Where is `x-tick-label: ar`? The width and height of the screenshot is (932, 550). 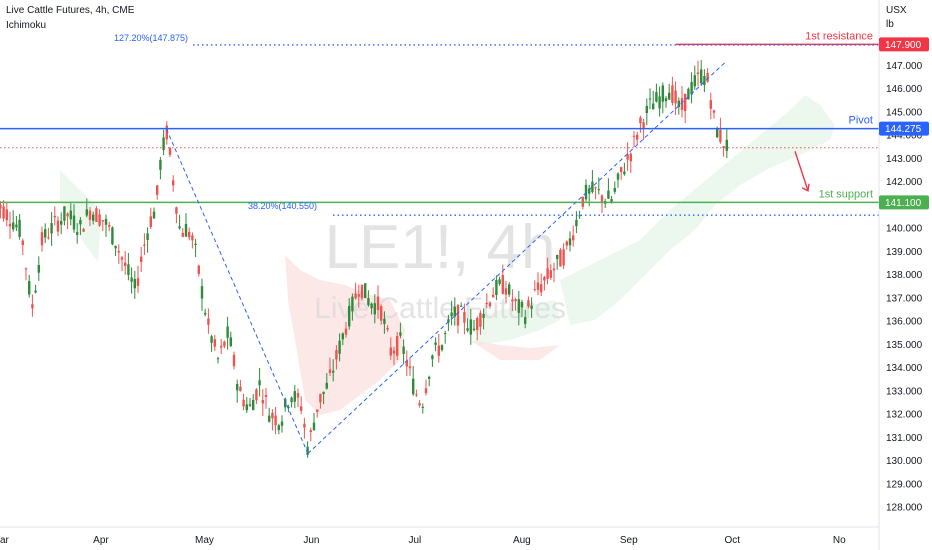 x-tick-label: ar is located at coordinates (5, 540).